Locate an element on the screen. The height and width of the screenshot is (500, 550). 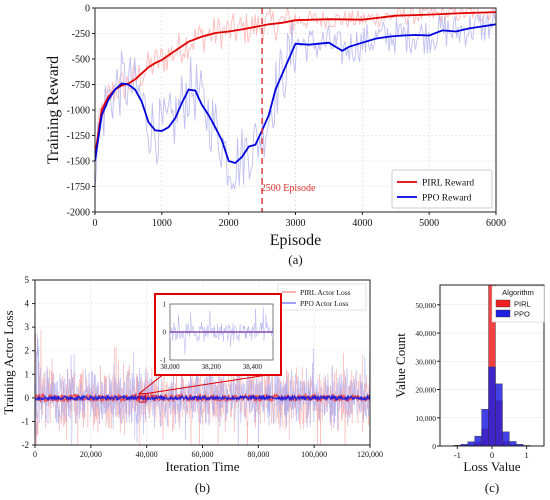
legend-label: PPO Reward is located at coordinates (447, 199).